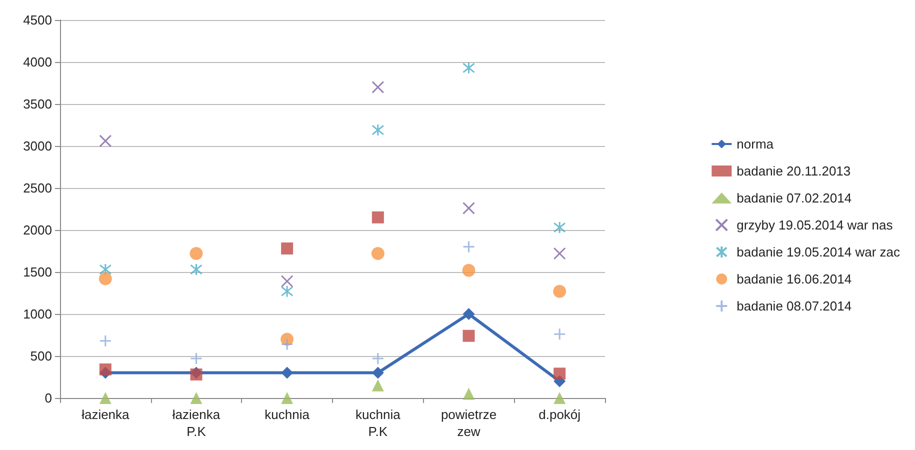  What do you see at coordinates (379, 423) in the screenshot?
I see `x-tick-label: kuchnia P.K` at bounding box center [379, 423].